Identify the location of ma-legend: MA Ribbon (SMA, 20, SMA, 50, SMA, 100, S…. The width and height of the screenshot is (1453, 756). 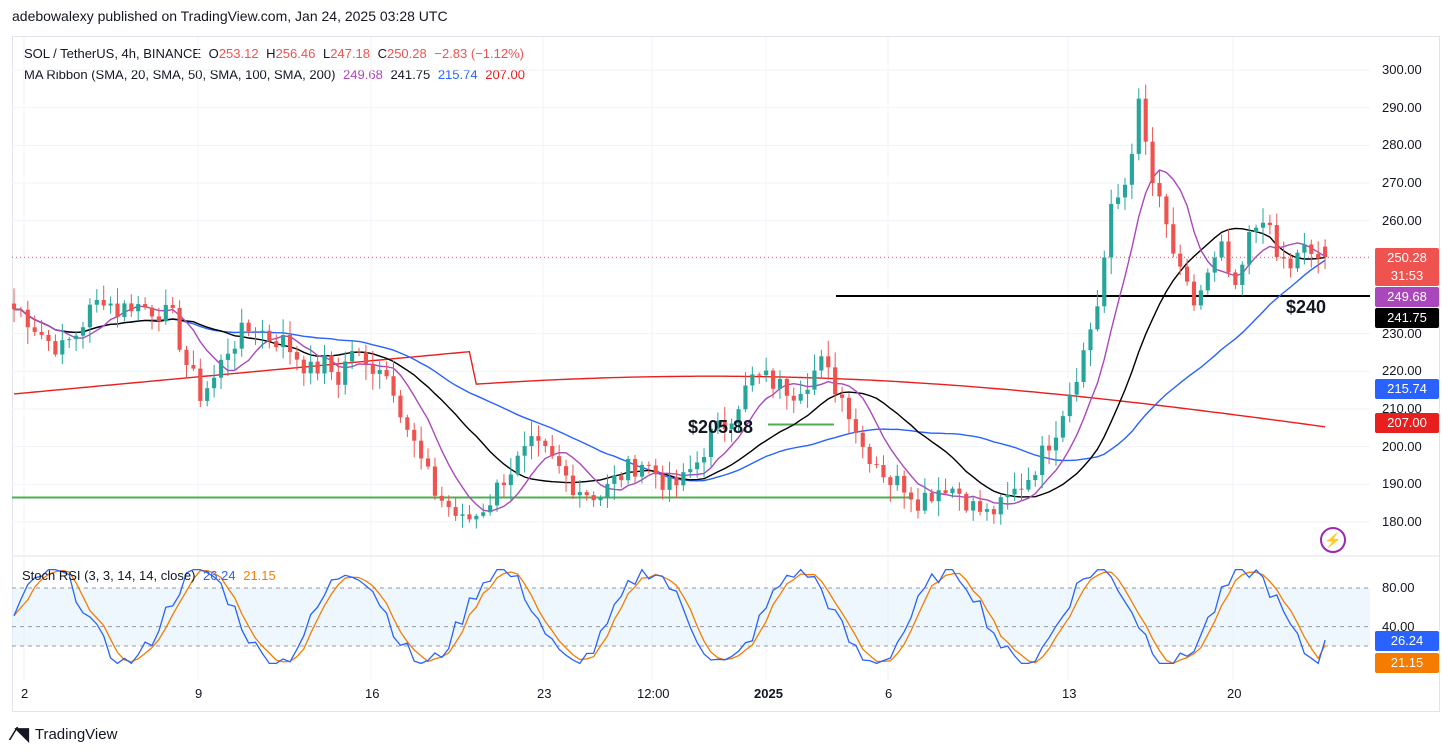
(276, 74).